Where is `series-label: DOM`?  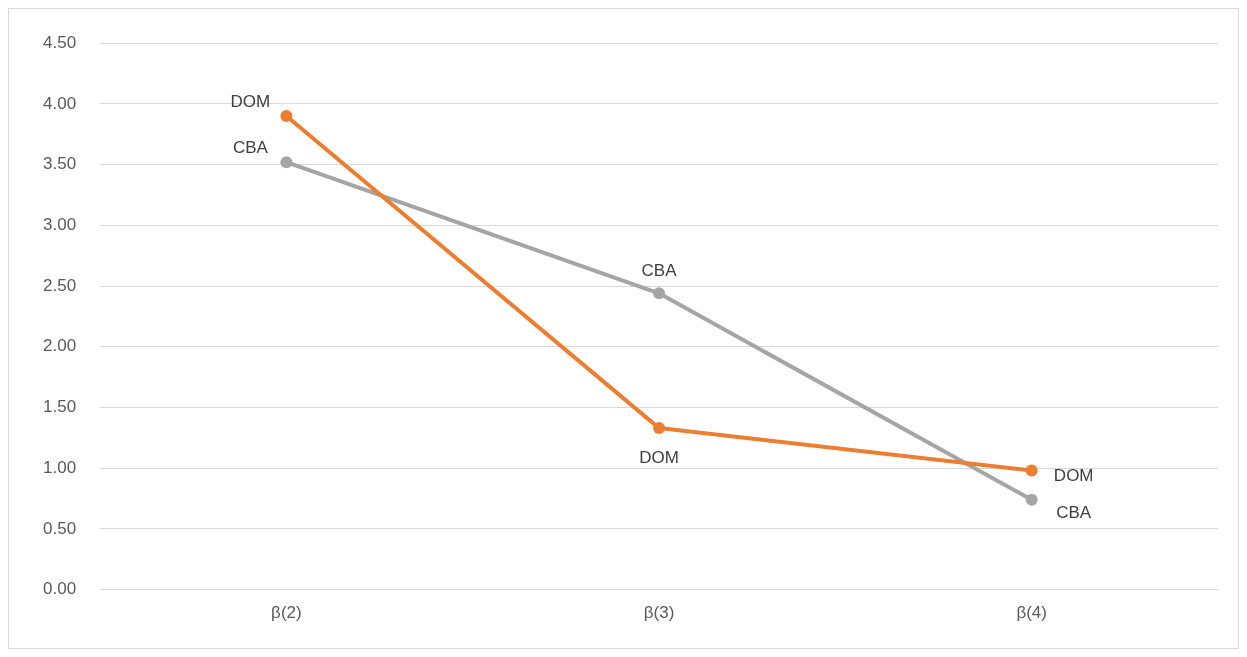 series-label: DOM is located at coordinates (250, 101).